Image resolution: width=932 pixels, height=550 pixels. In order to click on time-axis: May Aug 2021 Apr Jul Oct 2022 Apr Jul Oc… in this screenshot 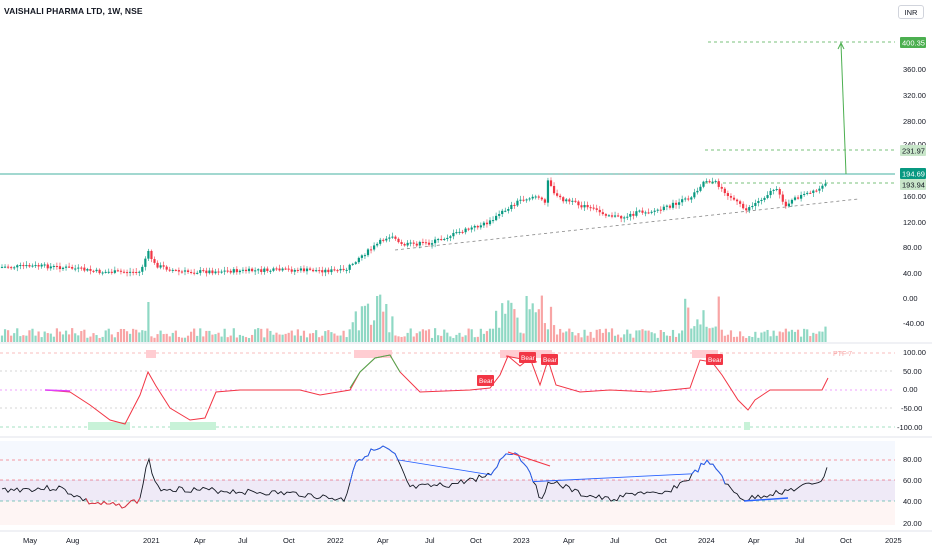, I will do `click(462, 540)`.